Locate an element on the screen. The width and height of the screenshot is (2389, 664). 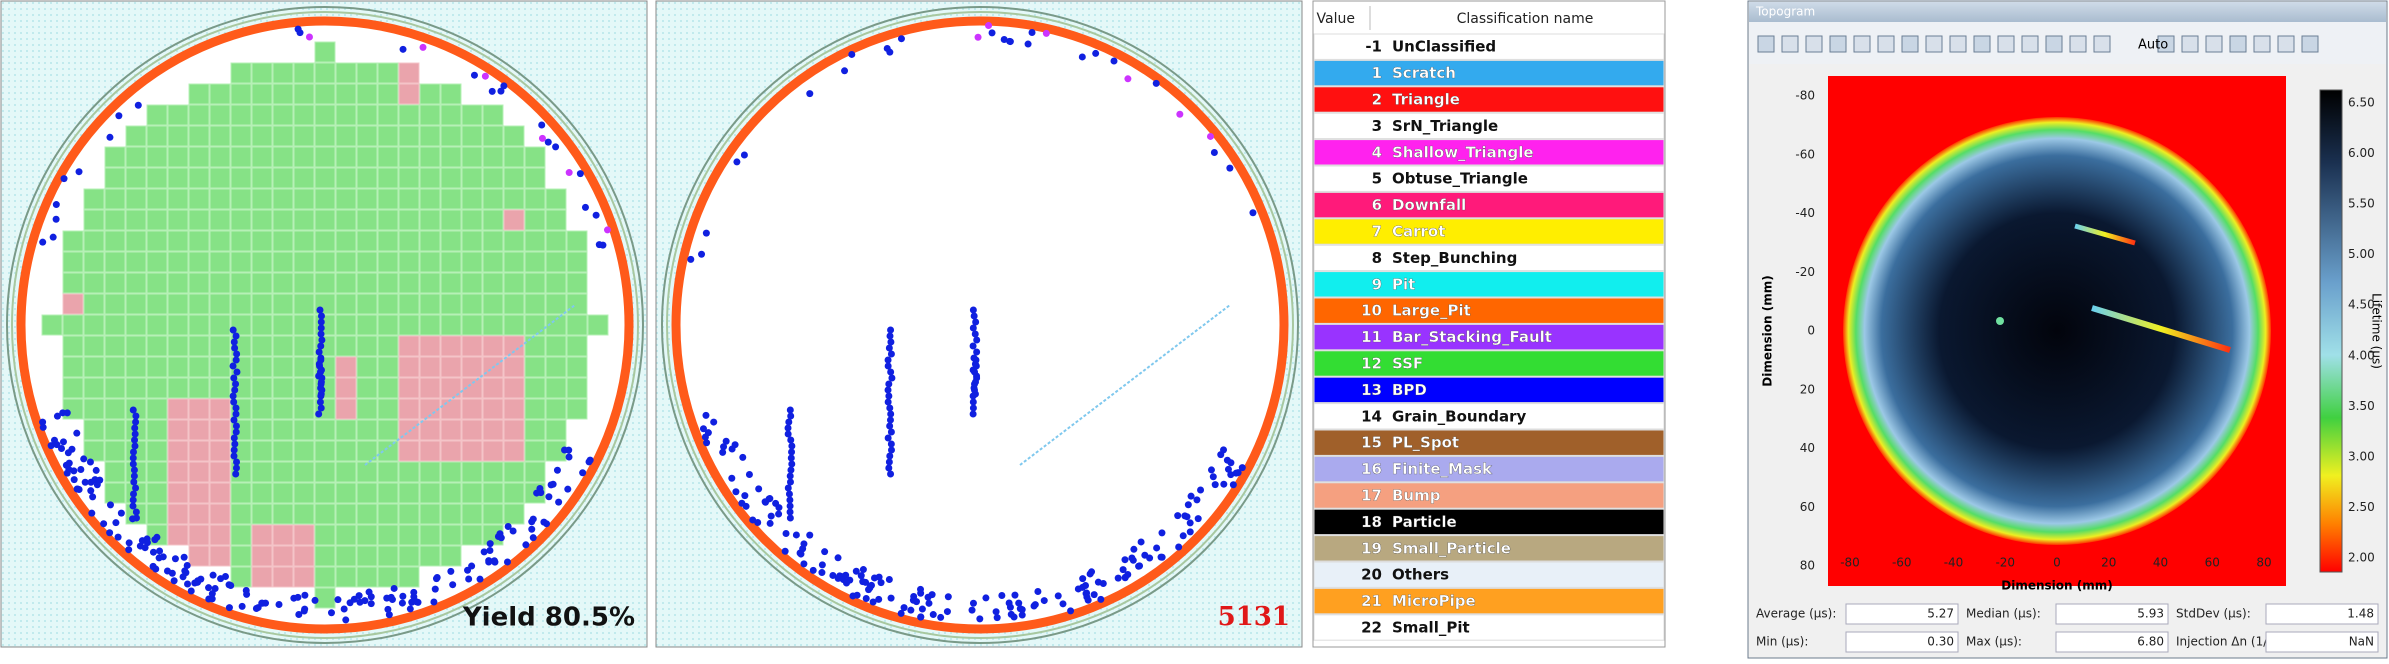
stat-value: 0.30 is located at coordinates (1940, 642).